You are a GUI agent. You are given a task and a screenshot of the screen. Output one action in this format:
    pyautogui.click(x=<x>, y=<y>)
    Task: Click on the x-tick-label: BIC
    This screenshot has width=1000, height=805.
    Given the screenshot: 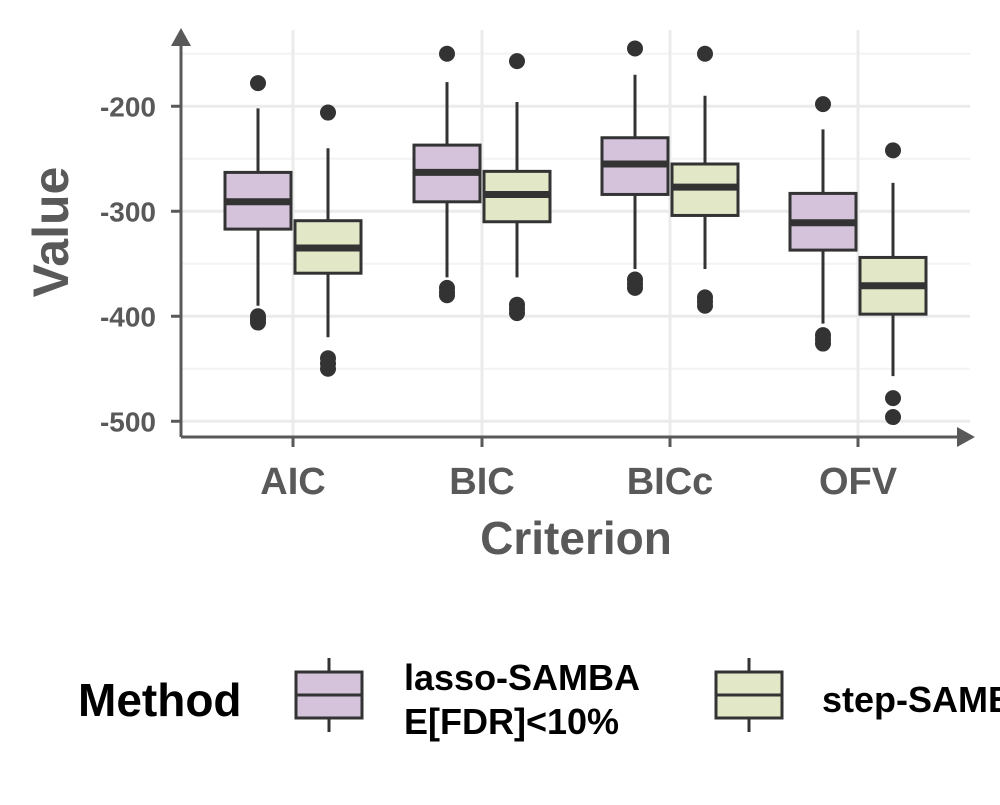 What is the action you would take?
    pyautogui.click(x=481, y=482)
    